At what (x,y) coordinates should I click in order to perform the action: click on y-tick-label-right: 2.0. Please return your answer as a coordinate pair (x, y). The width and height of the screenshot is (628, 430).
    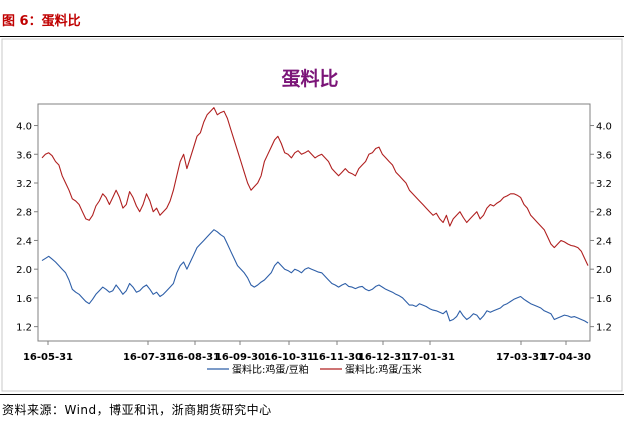
    Looking at the image, I should click on (604, 270).